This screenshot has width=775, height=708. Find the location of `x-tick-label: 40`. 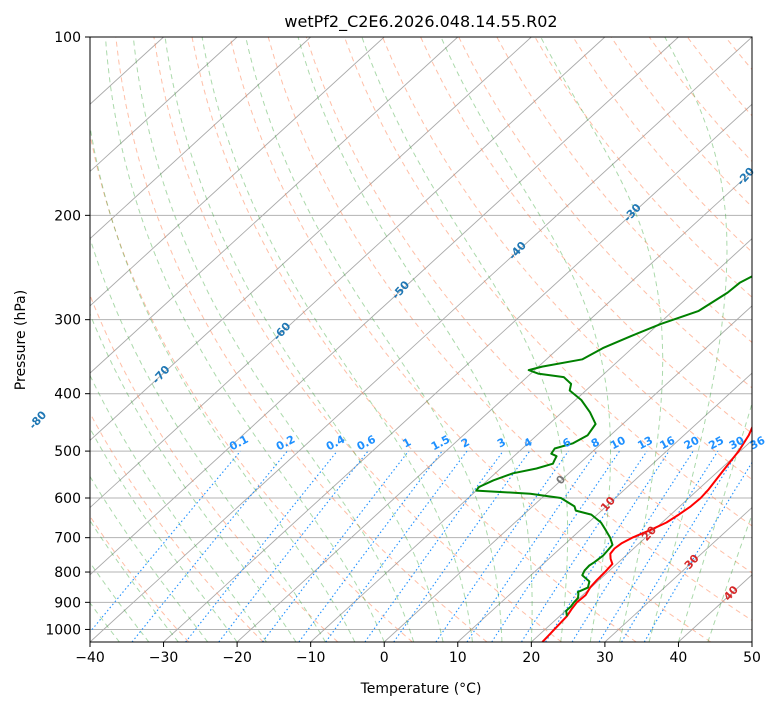

x-tick-label: 40 is located at coordinates (679, 658).